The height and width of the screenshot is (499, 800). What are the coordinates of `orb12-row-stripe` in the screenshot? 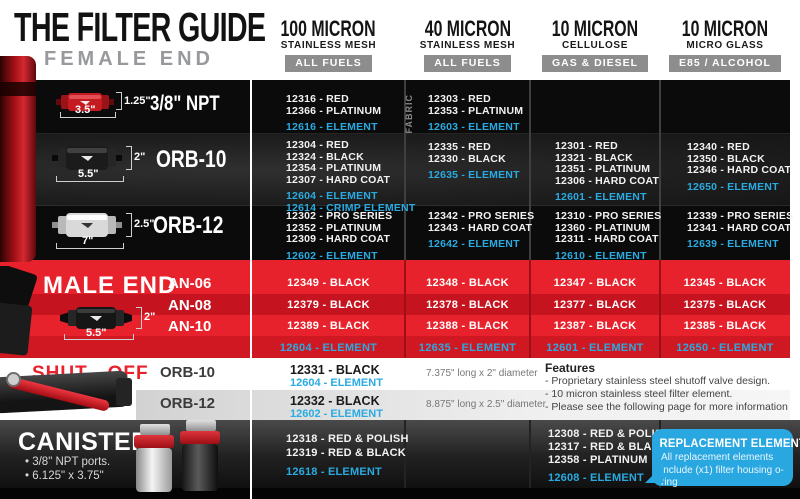 It's located at (463, 405).